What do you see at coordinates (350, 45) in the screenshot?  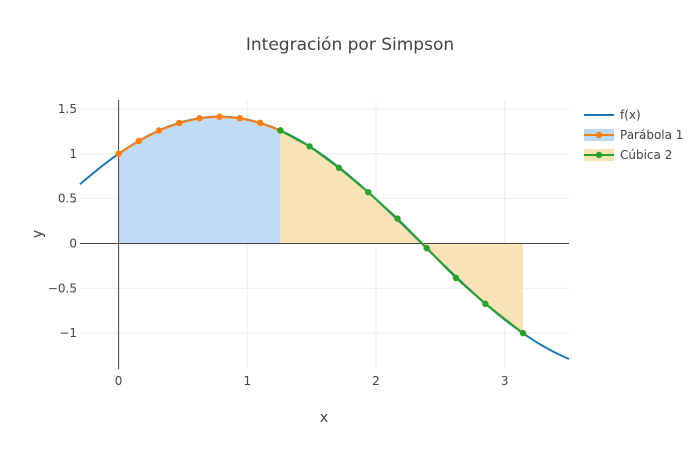 I see `chart-title: Integración por Simpson` at bounding box center [350, 45].